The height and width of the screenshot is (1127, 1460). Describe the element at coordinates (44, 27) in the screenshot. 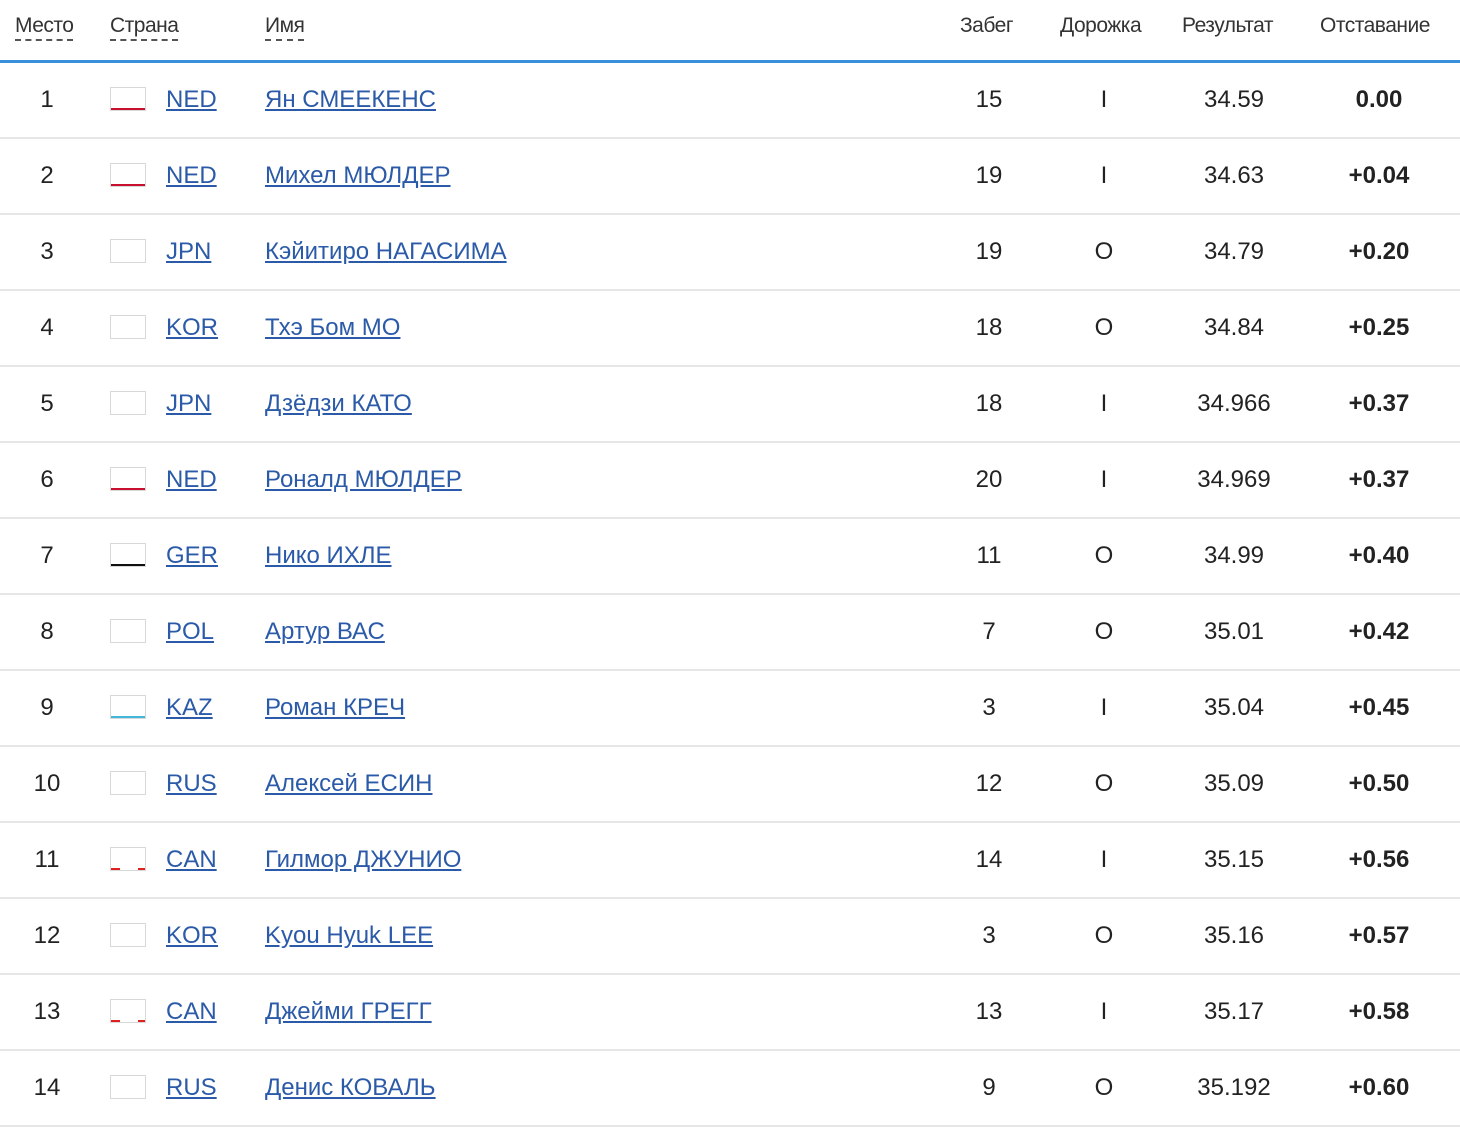

I see `header-place: Место` at that location.